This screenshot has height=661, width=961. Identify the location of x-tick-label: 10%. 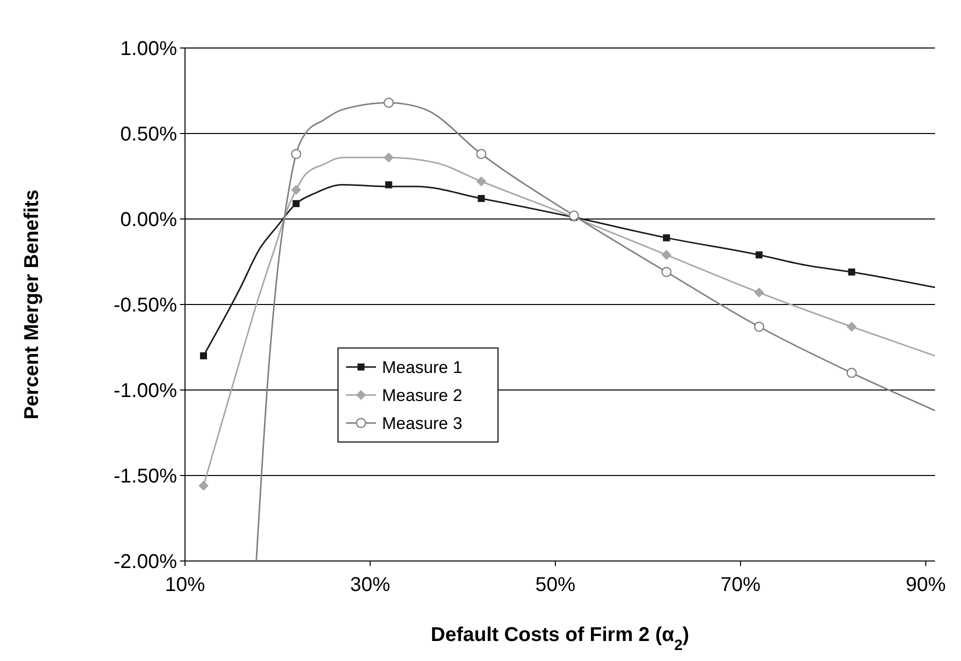
(185, 585).